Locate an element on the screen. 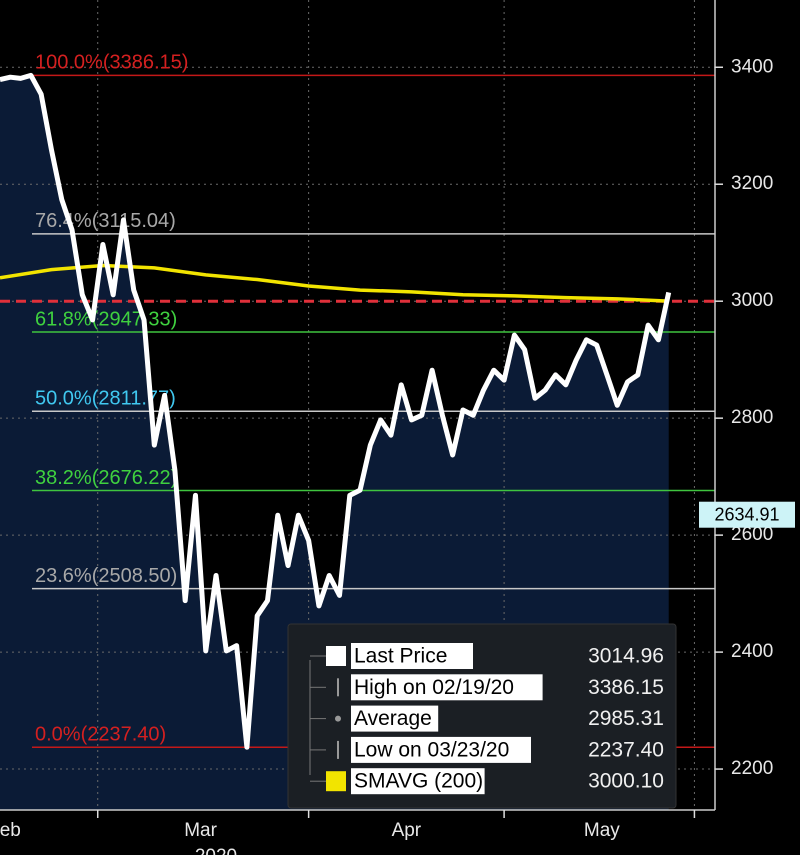 This screenshot has width=800, height=855. x-tick-label: eb is located at coordinates (10, 830).